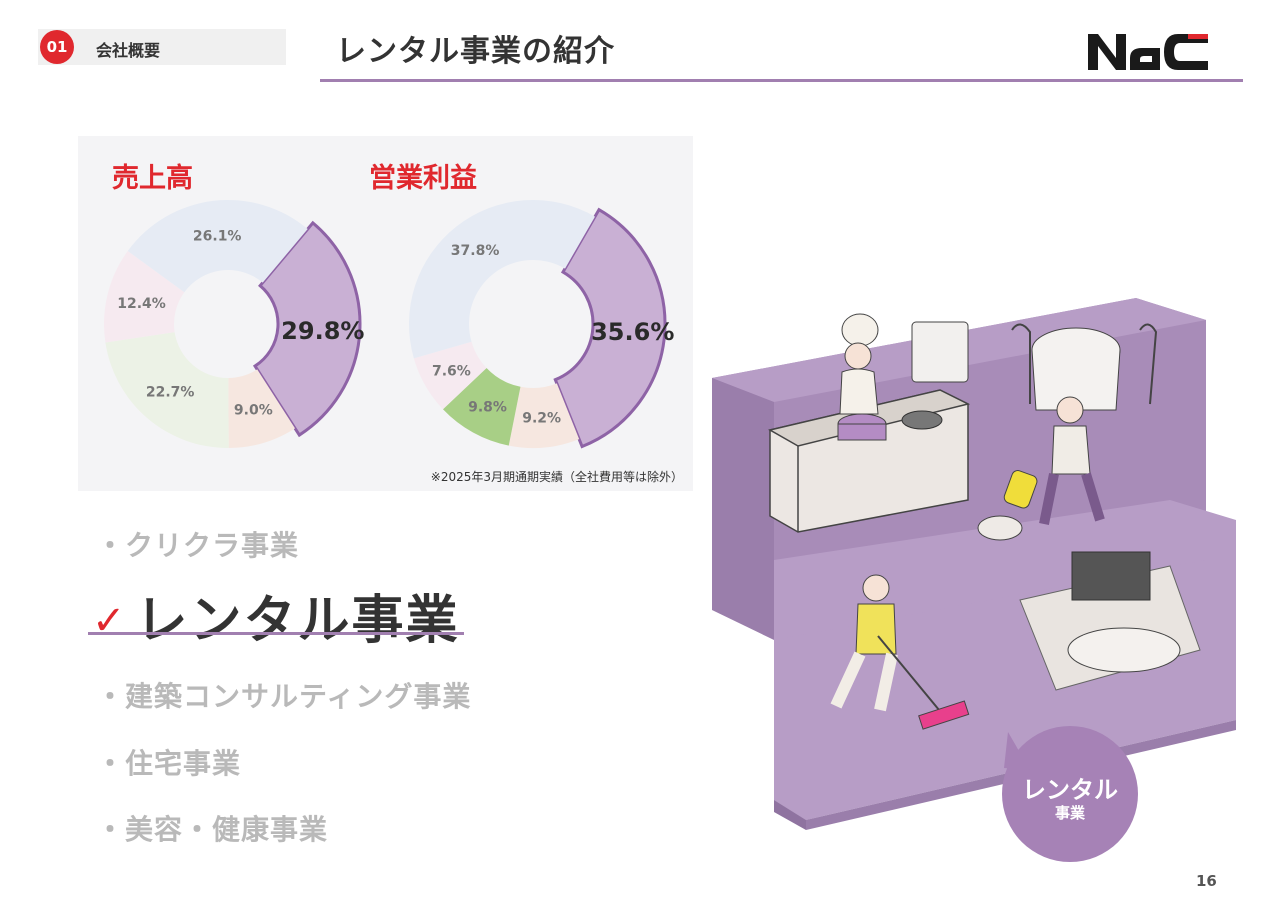 This screenshot has width=1280, height=904. What do you see at coordinates (940, 352) in the screenshot?
I see `air-purifier` at bounding box center [940, 352].